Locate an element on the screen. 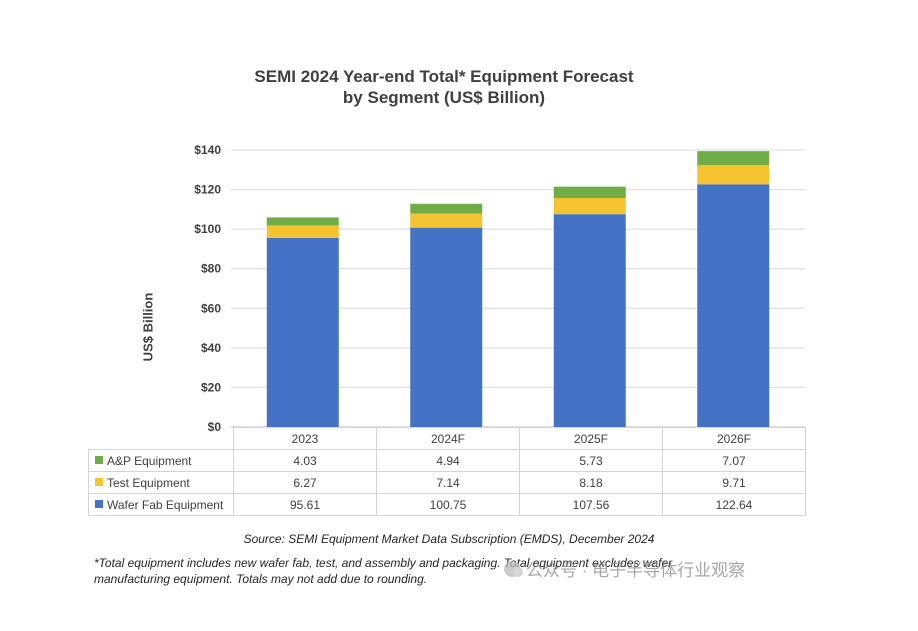 The height and width of the screenshot is (631, 918). legend-swatch-ap is located at coordinates (99, 460).